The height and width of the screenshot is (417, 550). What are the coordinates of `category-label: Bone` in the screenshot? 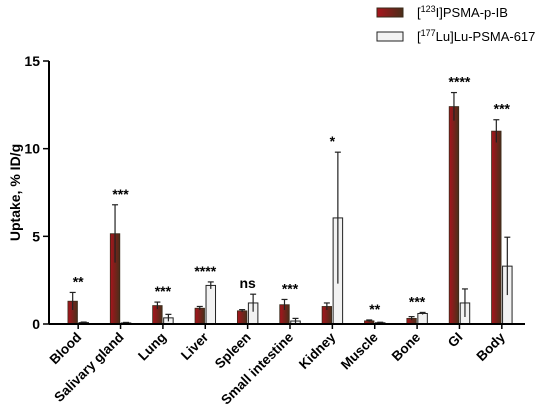 It's located at (406, 346).